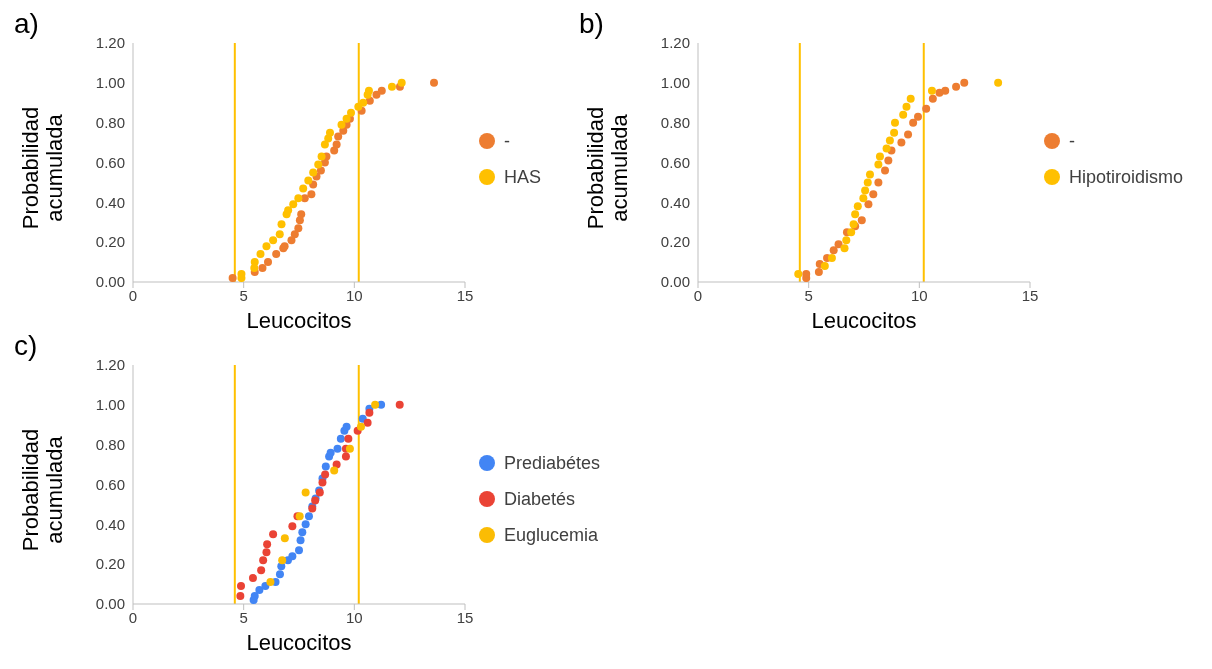  I want to click on chart-title: a), so click(26, 24).